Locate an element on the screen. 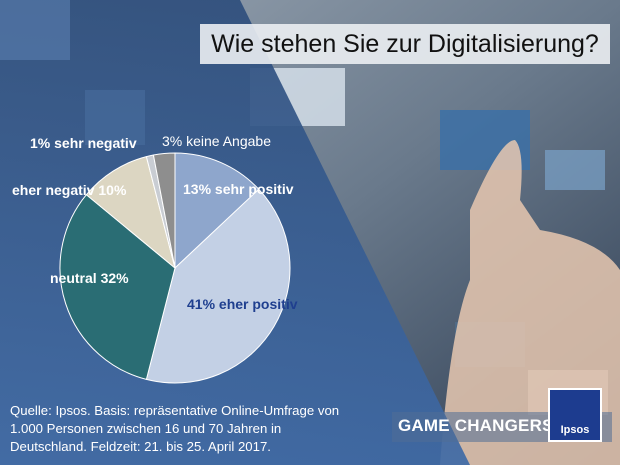 The image size is (620, 465). slice-label-eher-positiv: 41% eher positiv is located at coordinates (242, 304).